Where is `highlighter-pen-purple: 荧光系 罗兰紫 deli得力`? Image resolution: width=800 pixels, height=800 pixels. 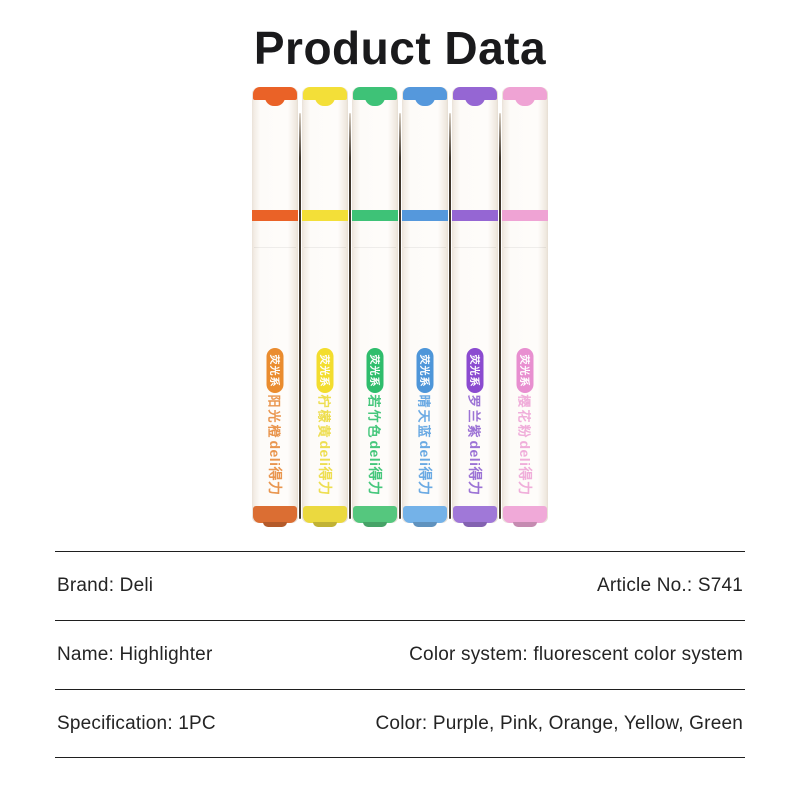
highlighter-pen-purple: 荧光系 罗兰紫 deli得力 is located at coordinates (475, 305).